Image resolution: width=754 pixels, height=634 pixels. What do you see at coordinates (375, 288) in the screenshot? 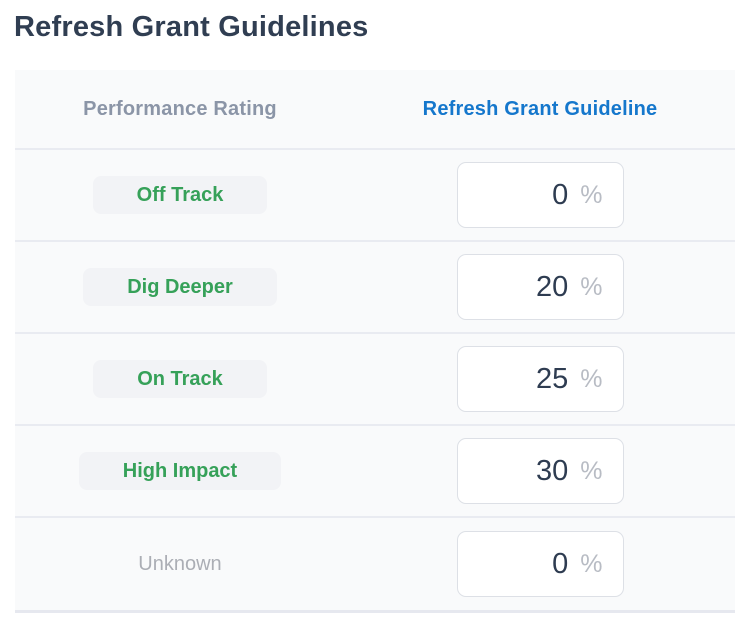
I see `table-row-dig-deeper: Dig Deeper %` at bounding box center [375, 288].